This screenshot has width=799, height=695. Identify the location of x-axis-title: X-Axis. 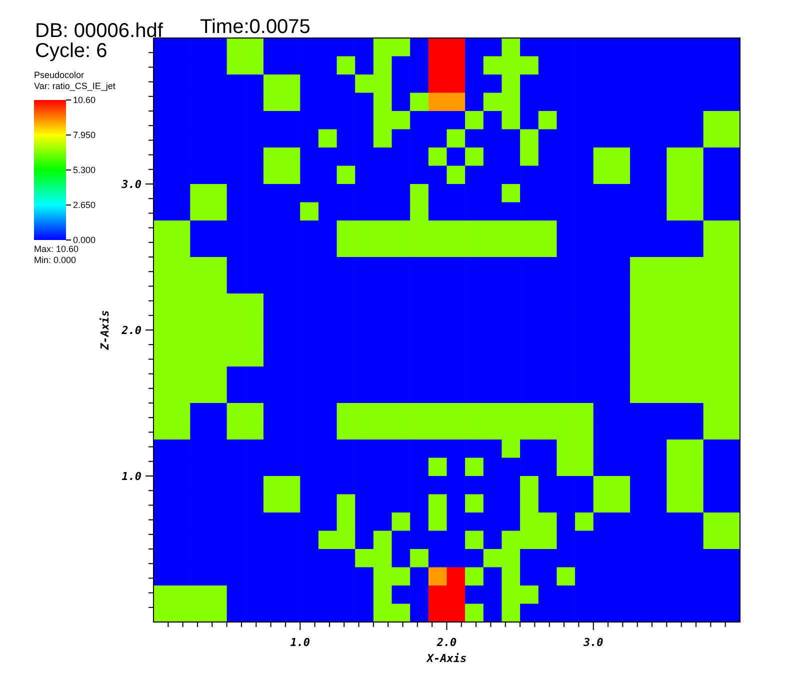
(446, 658).